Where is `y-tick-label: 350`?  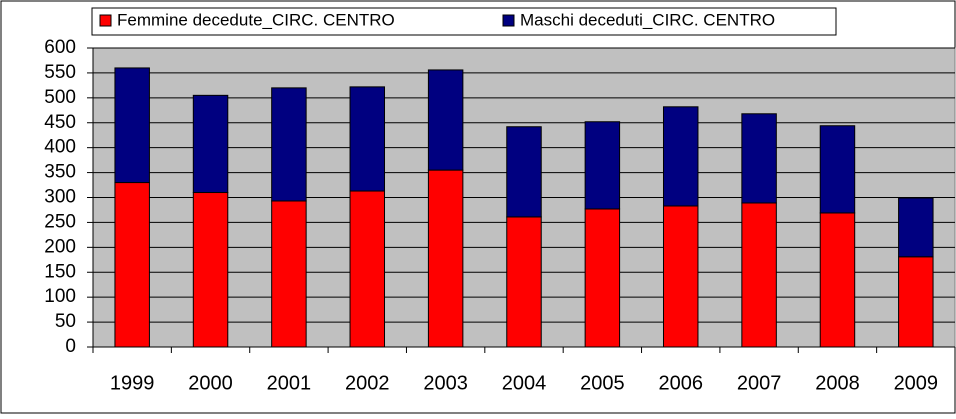 y-tick-label: 350 is located at coordinates (60, 172).